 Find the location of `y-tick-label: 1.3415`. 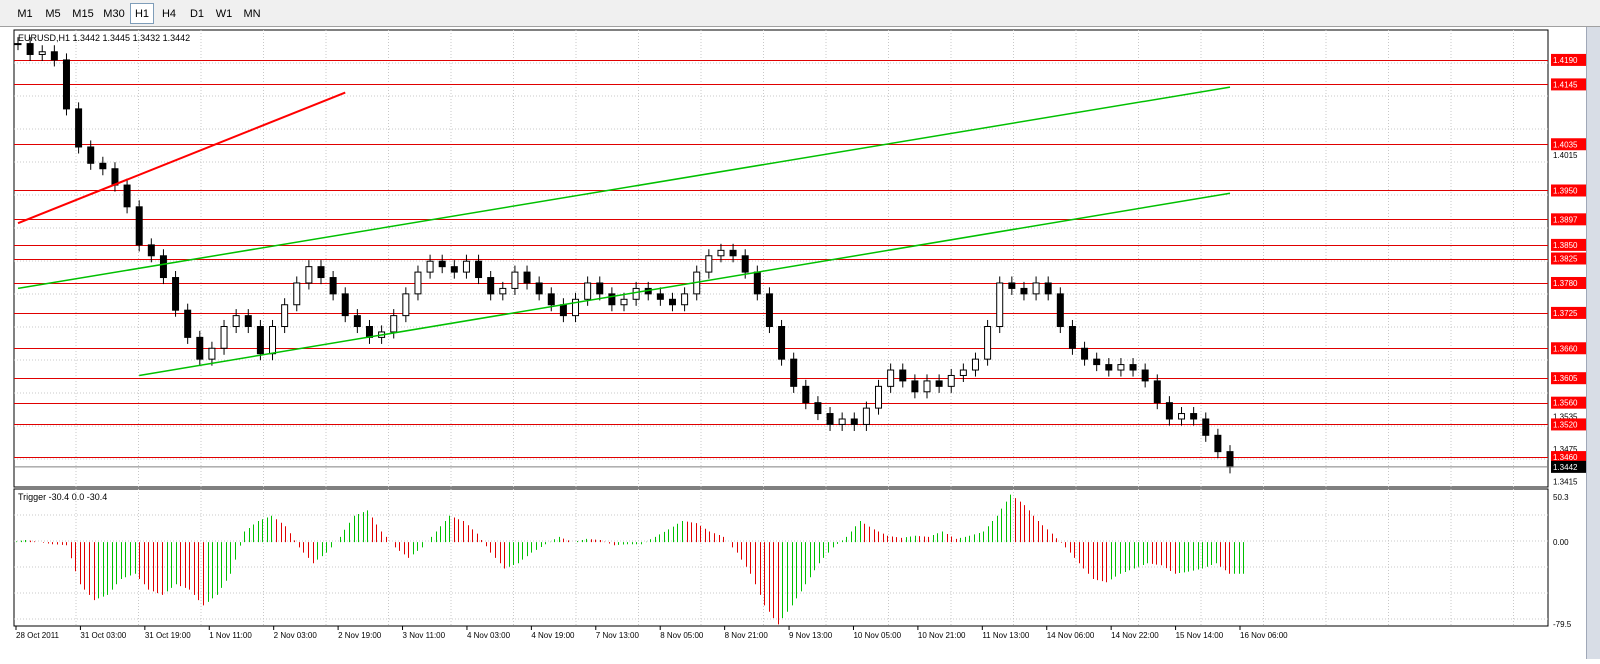

y-tick-label: 1.3415 is located at coordinates (1565, 482).